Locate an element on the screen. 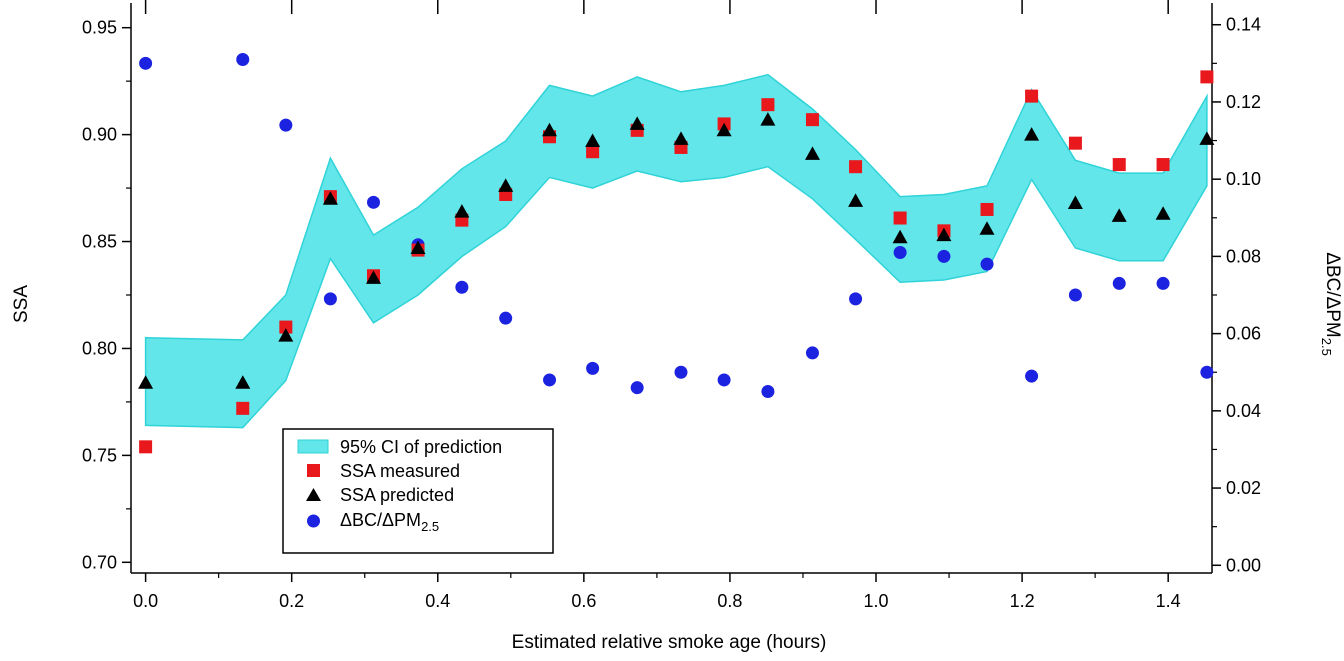 This screenshot has height=661, width=1344. legend-label-ci: 95% CI of prediction is located at coordinates (421, 447).